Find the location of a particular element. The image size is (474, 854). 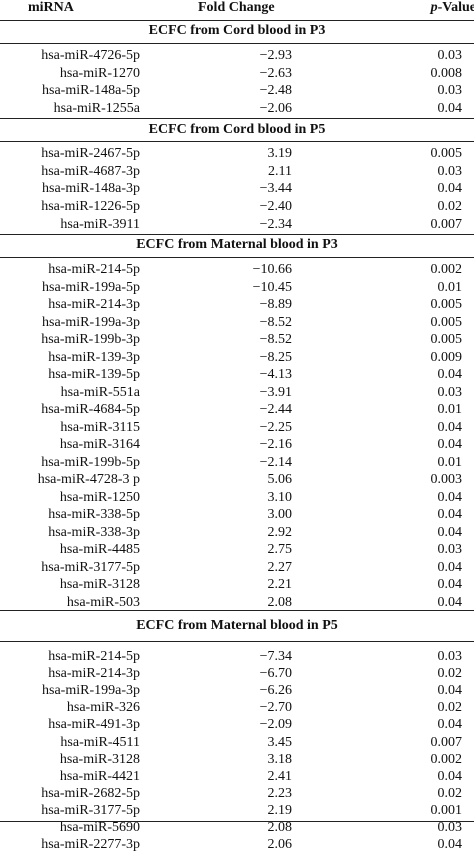

fold-change-cell: 2.23 is located at coordinates (280, 793).